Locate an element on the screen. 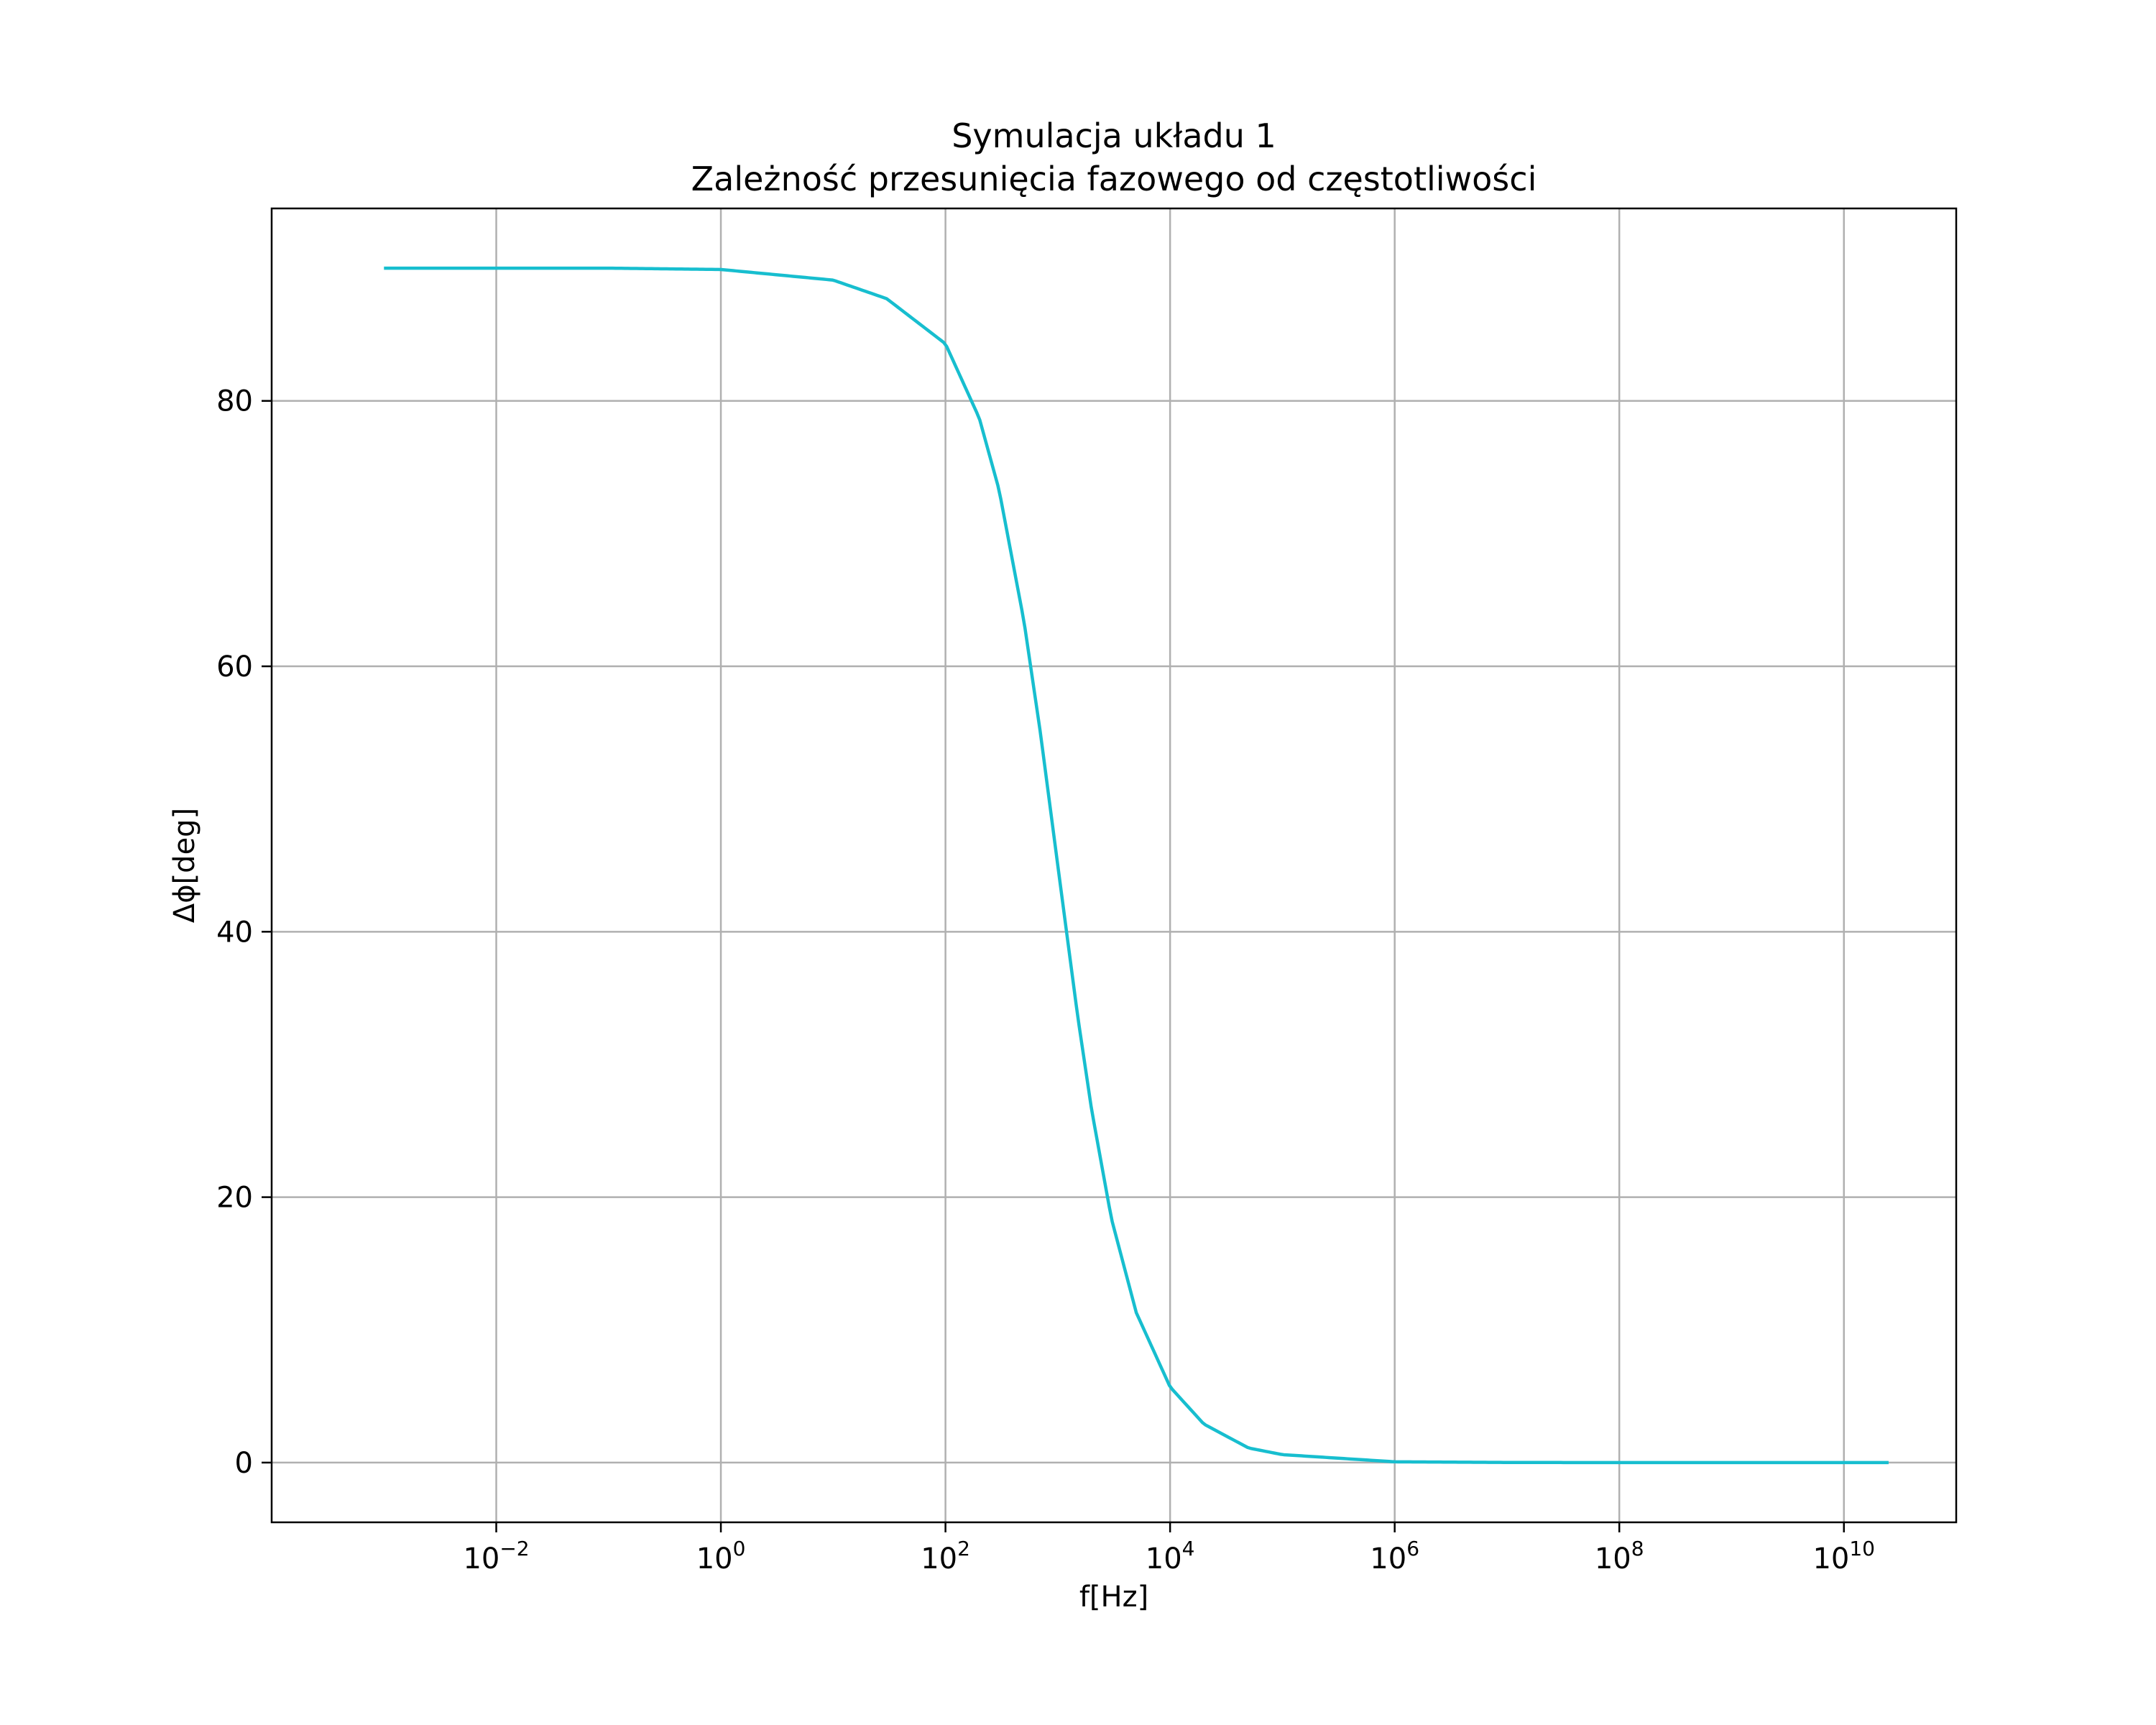 The height and width of the screenshot is (1725, 2156). x-tick-label: 10⁴ is located at coordinates (1170, 1556).